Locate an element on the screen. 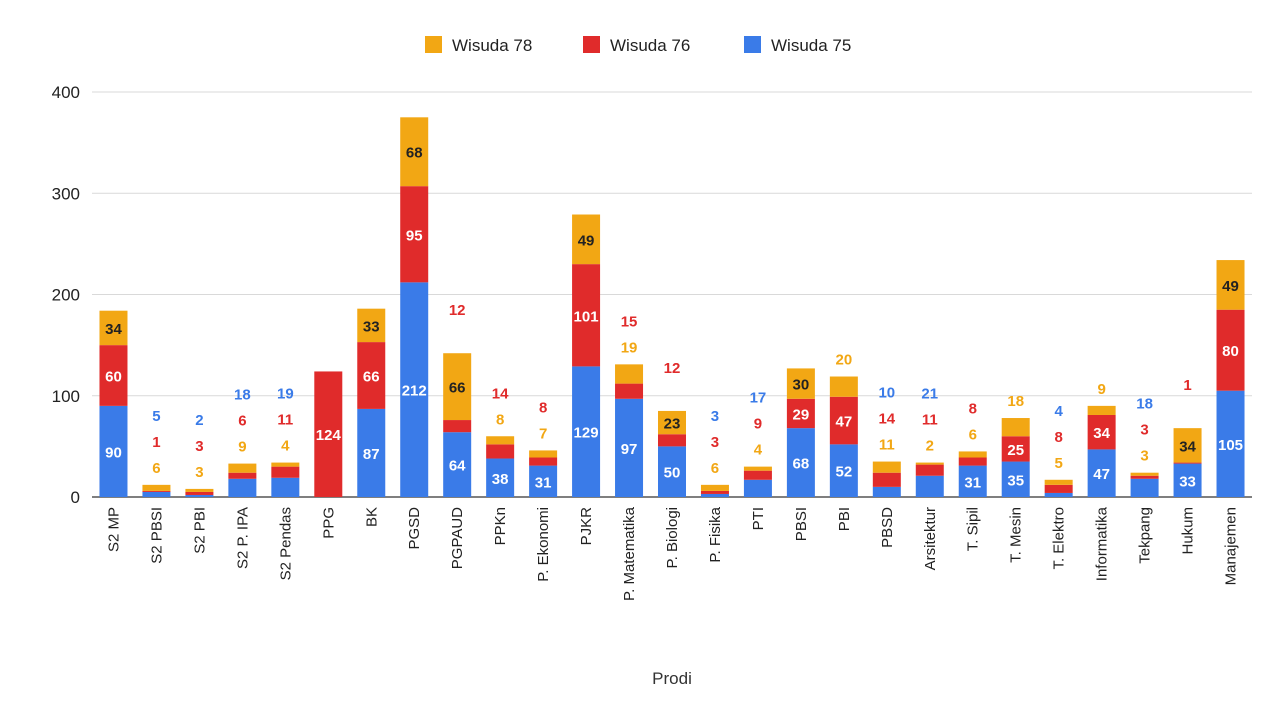 The height and width of the screenshot is (718, 1284). y-tick-label: 400 is located at coordinates (66, 92).